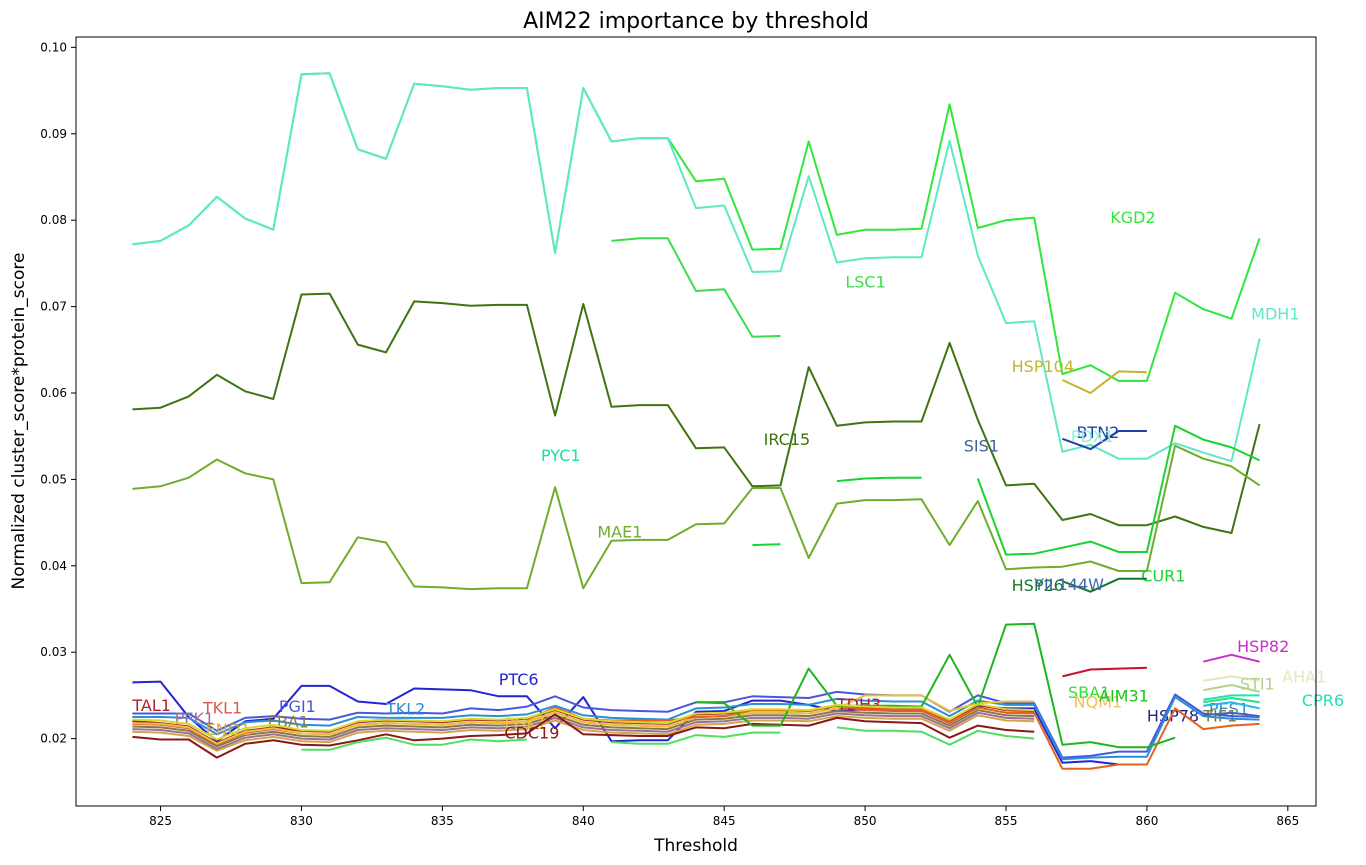  Describe the element at coordinates (53, 393) in the screenshot. I see `y-tick-label: 0.06` at that location.